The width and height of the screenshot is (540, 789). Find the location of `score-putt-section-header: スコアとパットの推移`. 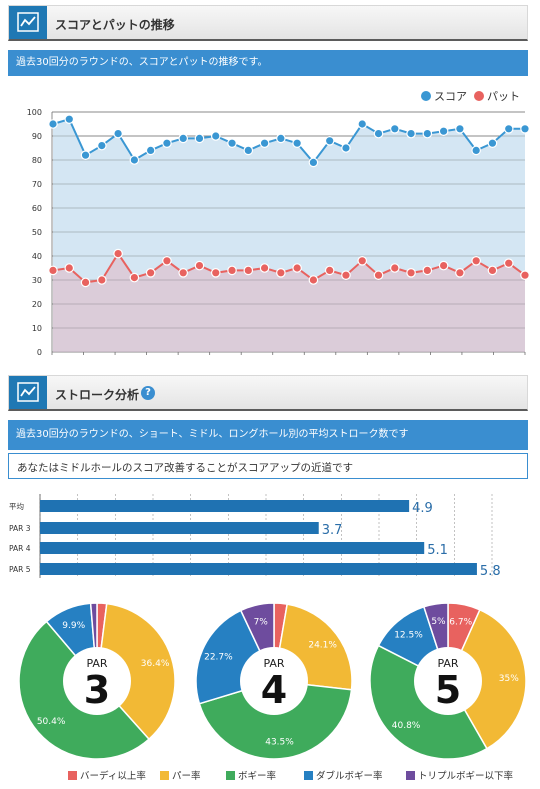

score-putt-section-header: スコアとパットの推移 is located at coordinates (268, 23).